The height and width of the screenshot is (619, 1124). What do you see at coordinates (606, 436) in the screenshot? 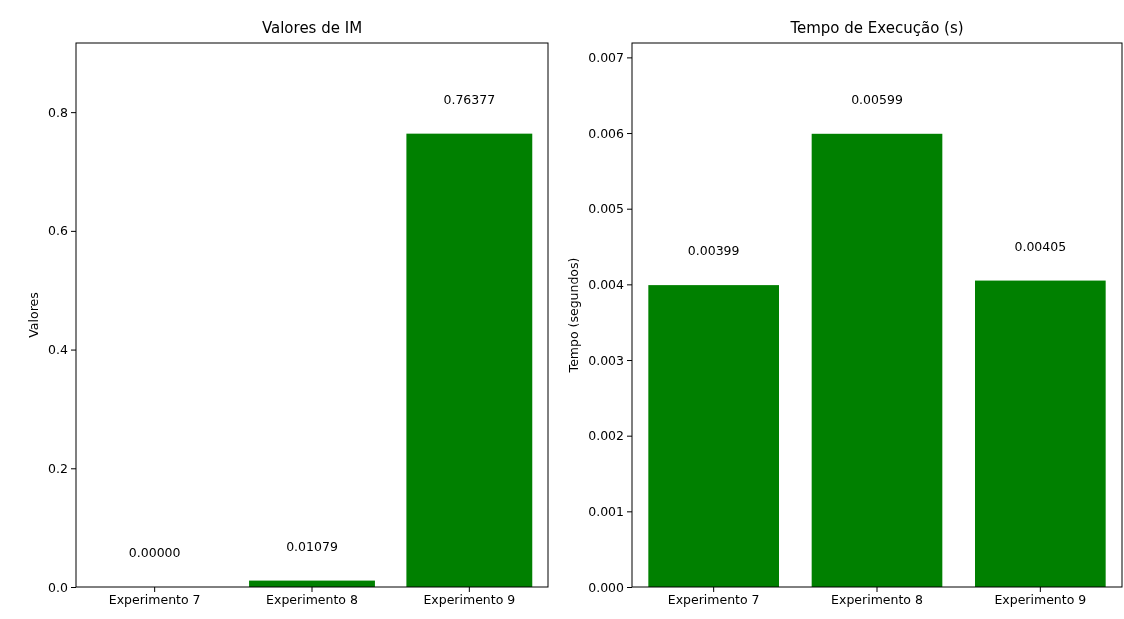
I see `y-tick-label: 0.002` at bounding box center [606, 436].